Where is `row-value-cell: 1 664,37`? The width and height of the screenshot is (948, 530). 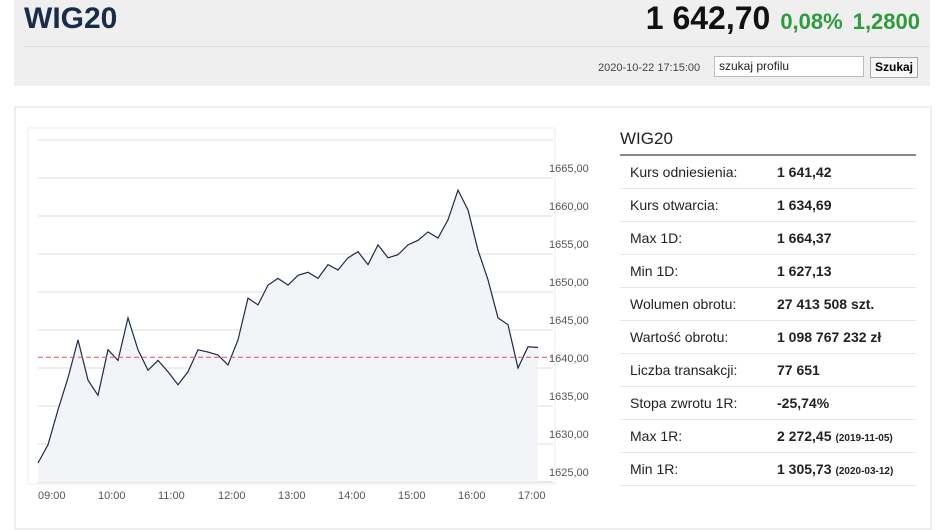 row-value-cell: 1 664,37 is located at coordinates (804, 238).